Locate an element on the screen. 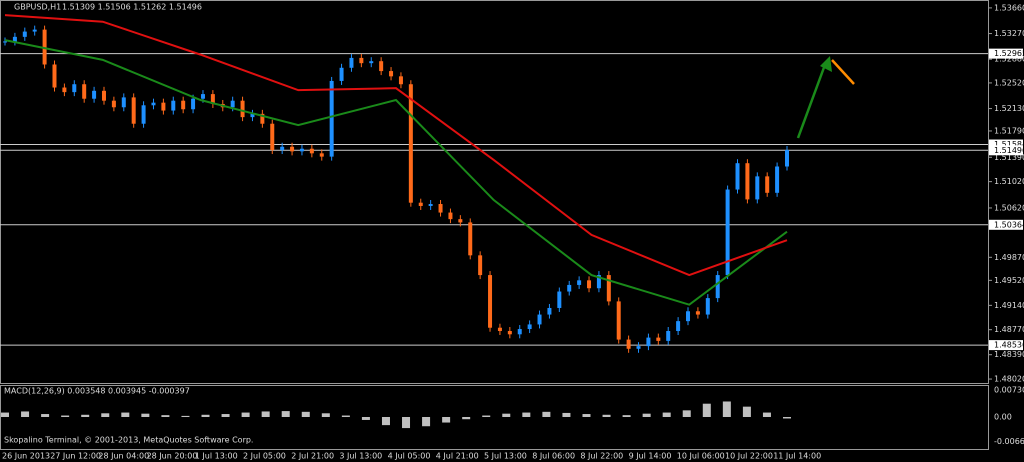  time-label: 3 Jul 13:00 is located at coordinates (360, 456).